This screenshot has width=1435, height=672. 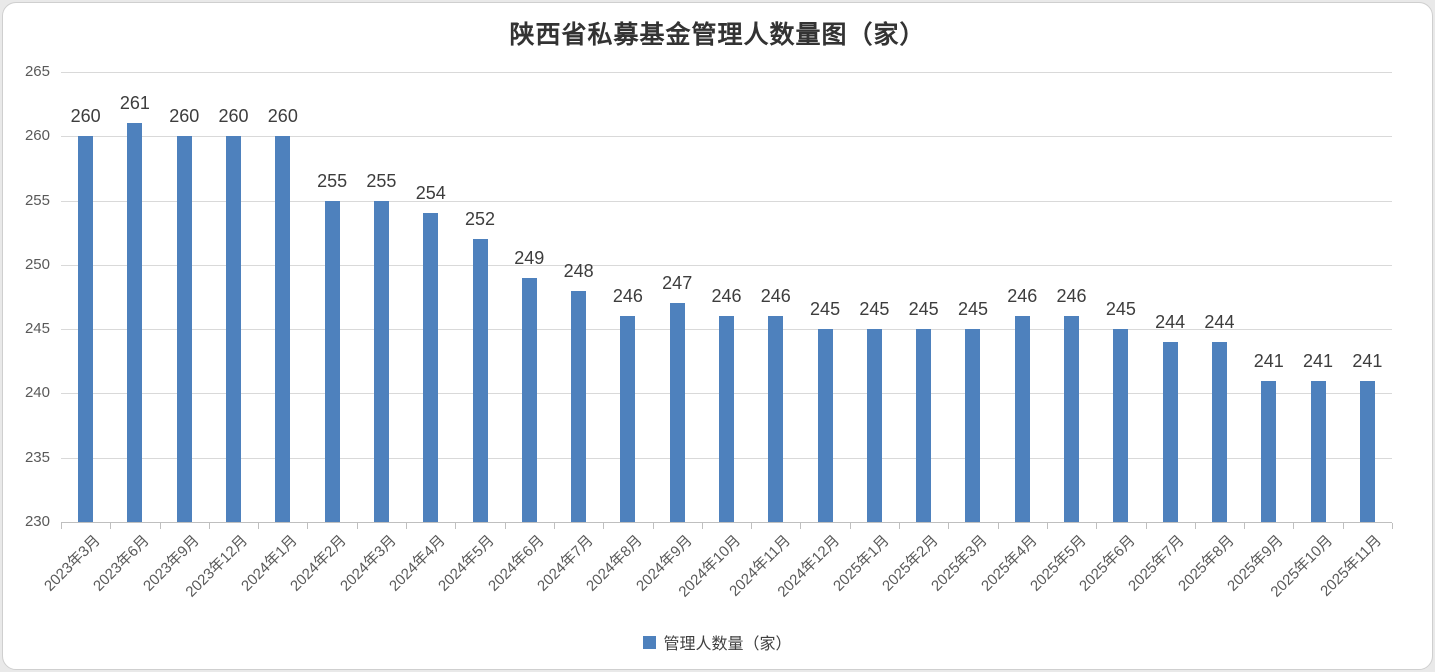 What do you see at coordinates (677, 283) in the screenshot?
I see `bar-value-label: 247` at bounding box center [677, 283].